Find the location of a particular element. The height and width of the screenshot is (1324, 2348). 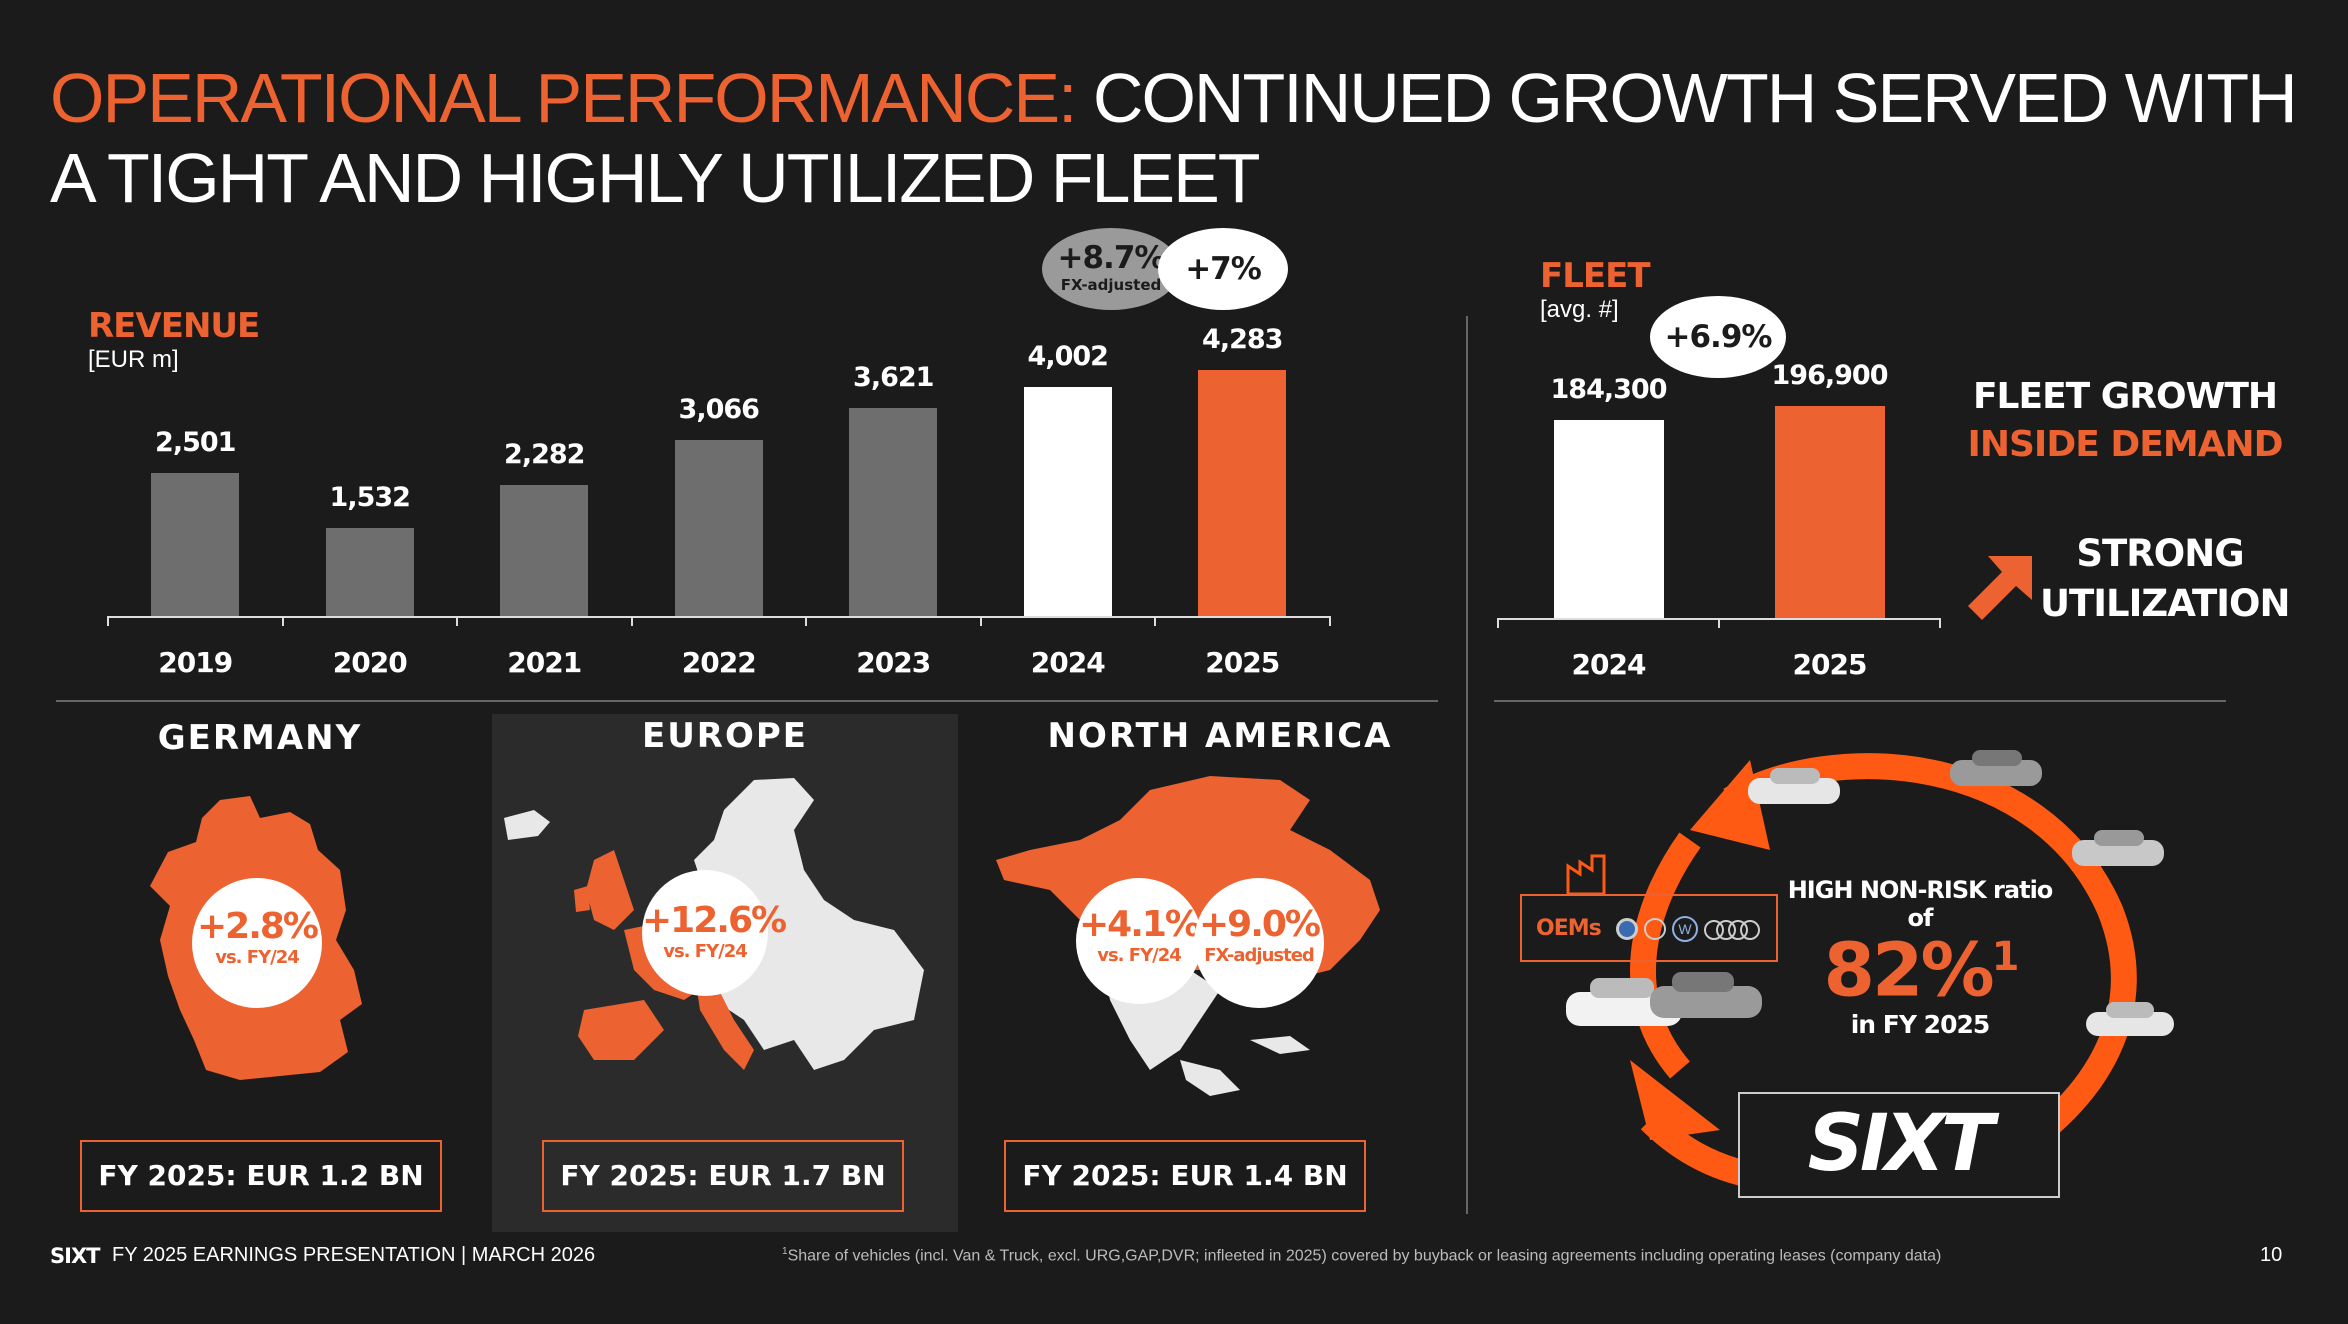

util-line2: UTILIZATION is located at coordinates (2165, 603).